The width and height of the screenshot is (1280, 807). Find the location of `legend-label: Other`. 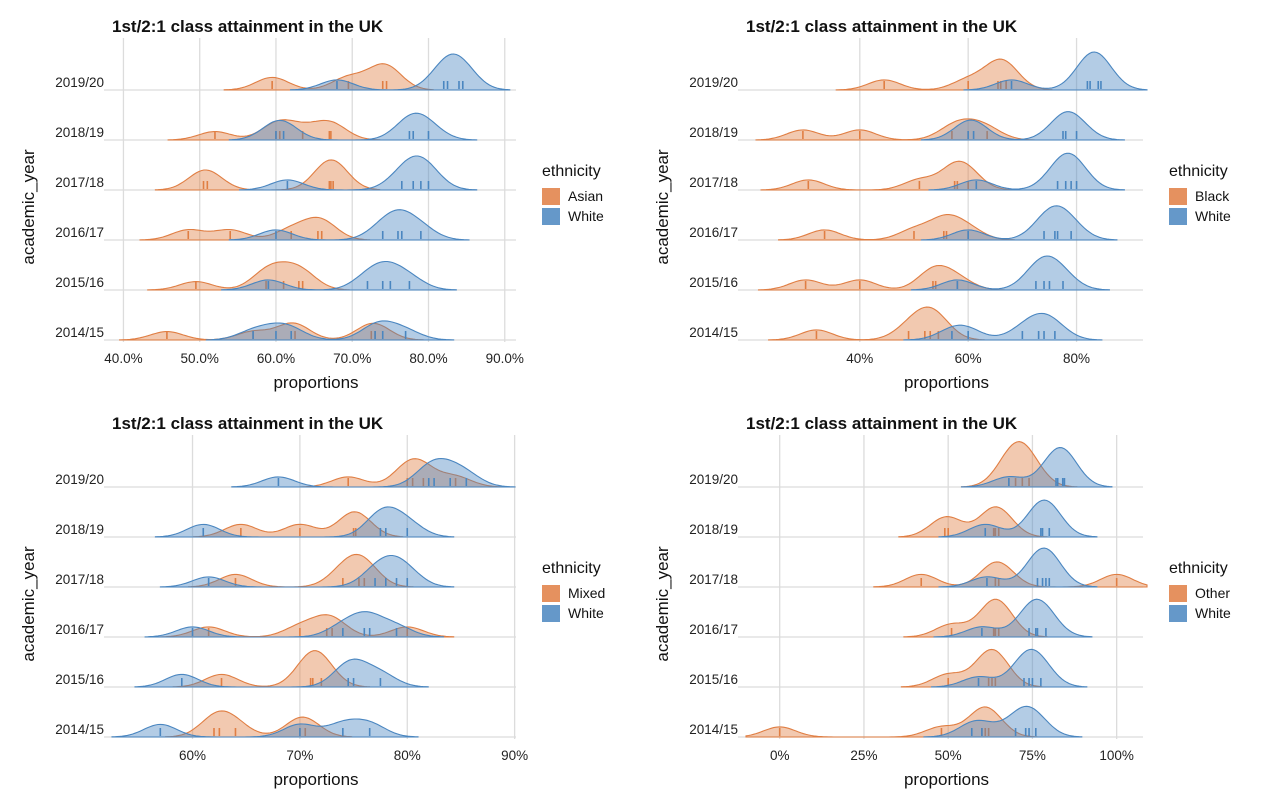

legend-label: Other is located at coordinates (1212, 593).